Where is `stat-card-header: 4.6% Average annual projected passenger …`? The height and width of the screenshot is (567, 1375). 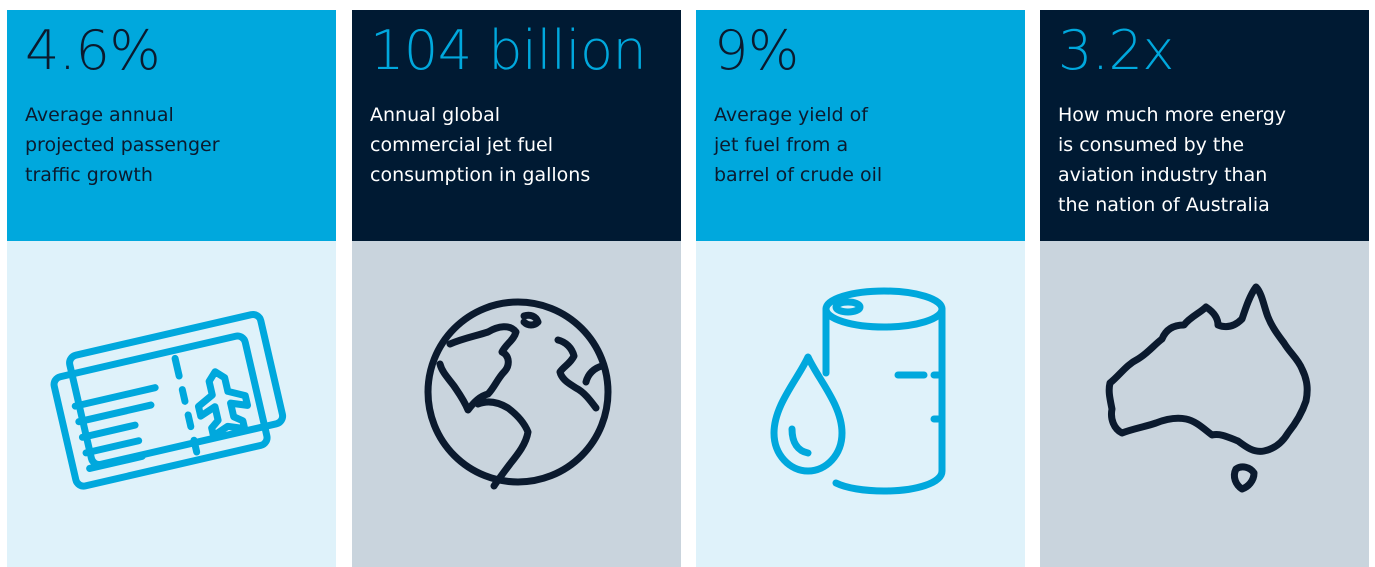 stat-card-header: 4.6% Average annual projected passenger … is located at coordinates (171, 125).